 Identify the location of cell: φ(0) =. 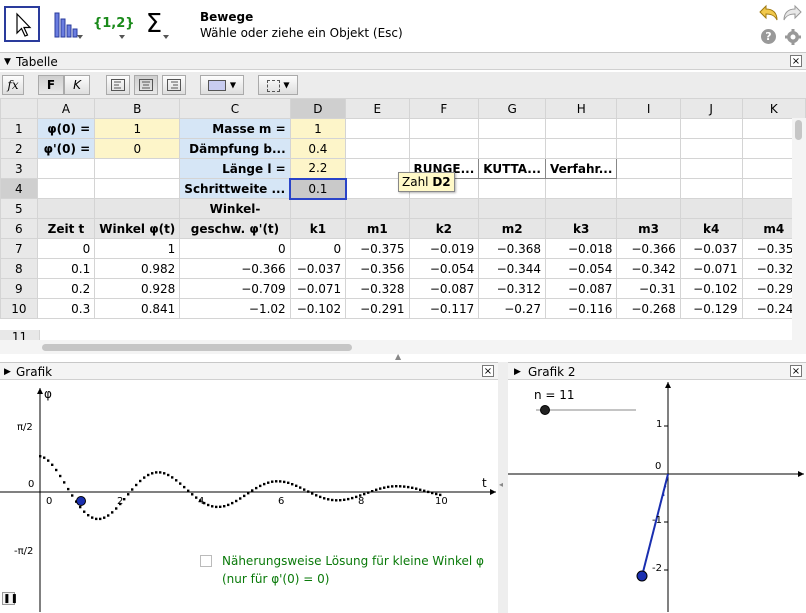
(66, 128).